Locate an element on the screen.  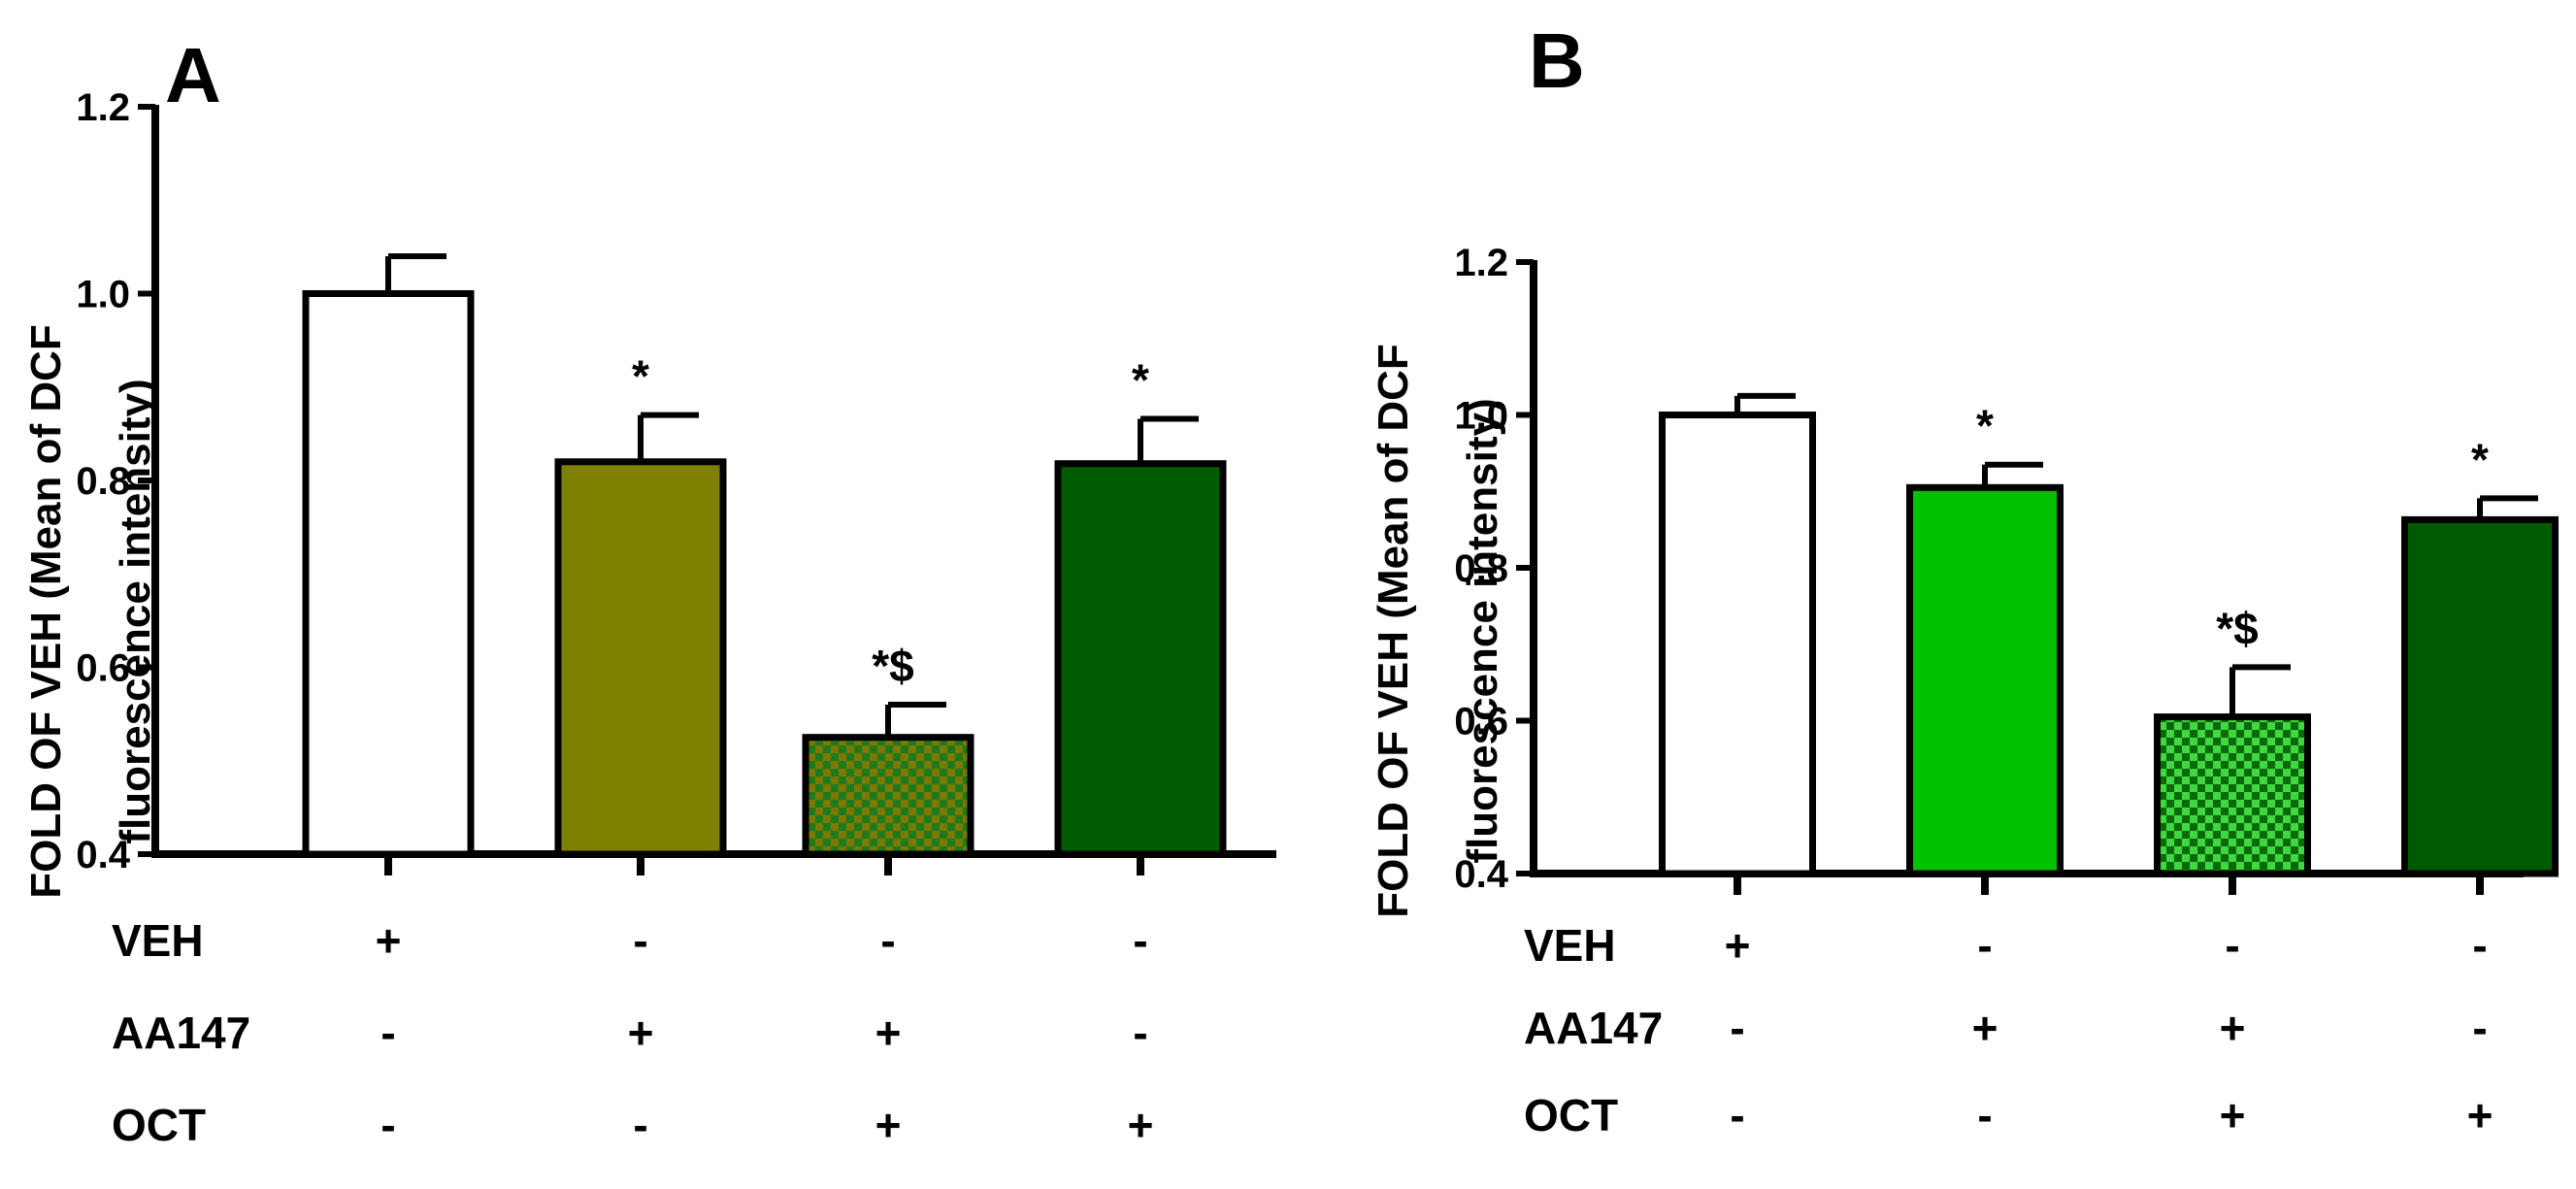
panel-a-sign-oct-4: + is located at coordinates (1141, 1125).